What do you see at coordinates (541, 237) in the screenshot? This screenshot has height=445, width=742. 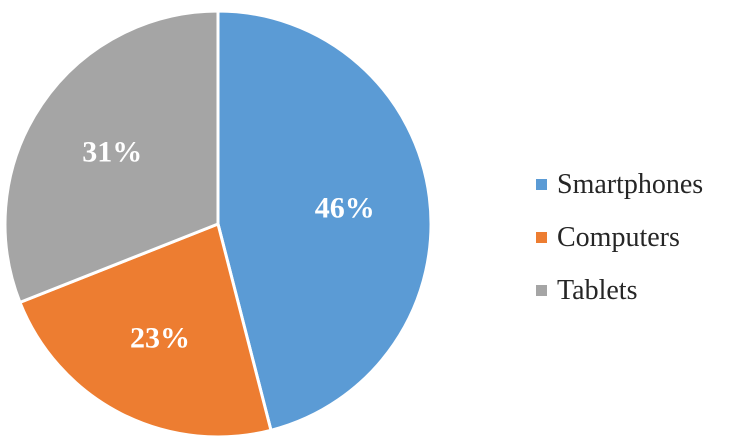 I see `legend-swatch-computers` at bounding box center [541, 237].